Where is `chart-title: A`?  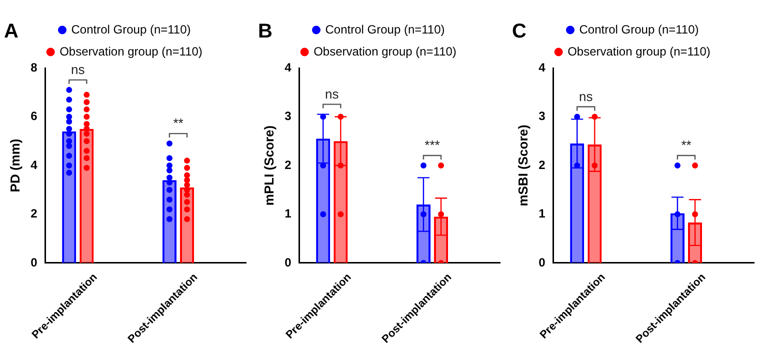 chart-title: A is located at coordinates (11, 31).